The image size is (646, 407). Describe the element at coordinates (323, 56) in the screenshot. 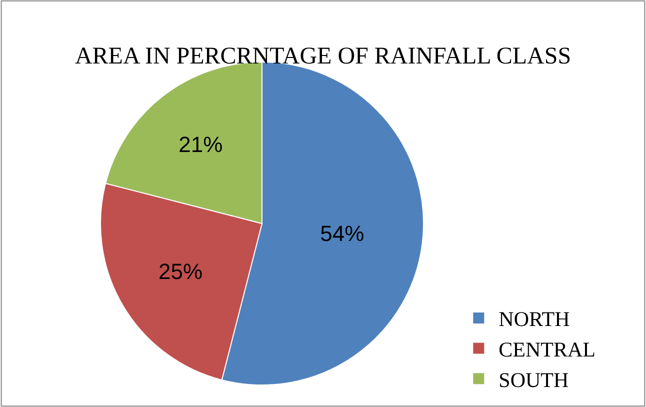

I see `chart-title: AREA IN PERCRNTAGE OF RAINFALL CLASS` at that location.